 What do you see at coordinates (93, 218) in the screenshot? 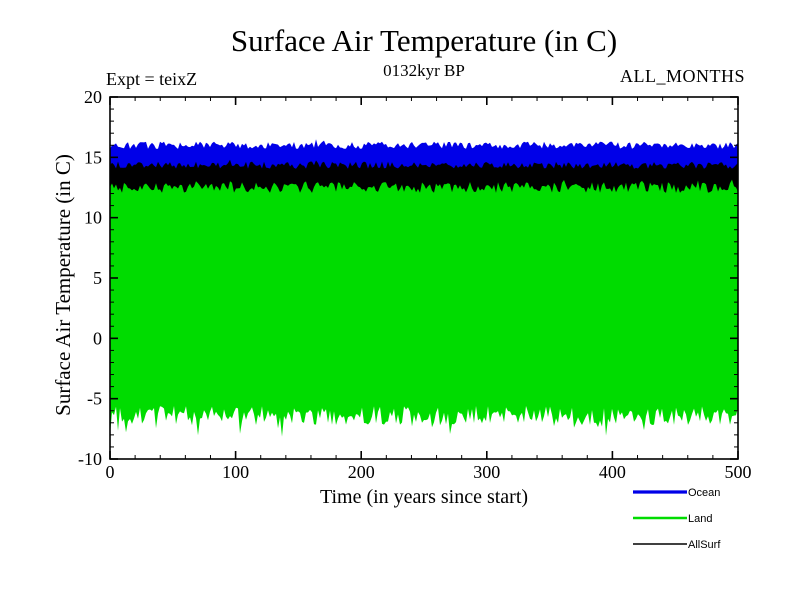
I see `y-tick-label: 10` at bounding box center [93, 218].